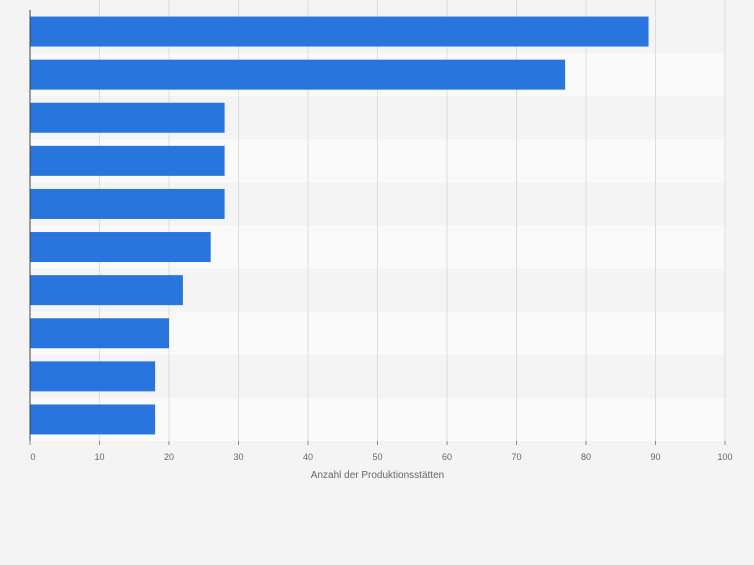  I want to click on x-tick-label: 40, so click(308, 457).